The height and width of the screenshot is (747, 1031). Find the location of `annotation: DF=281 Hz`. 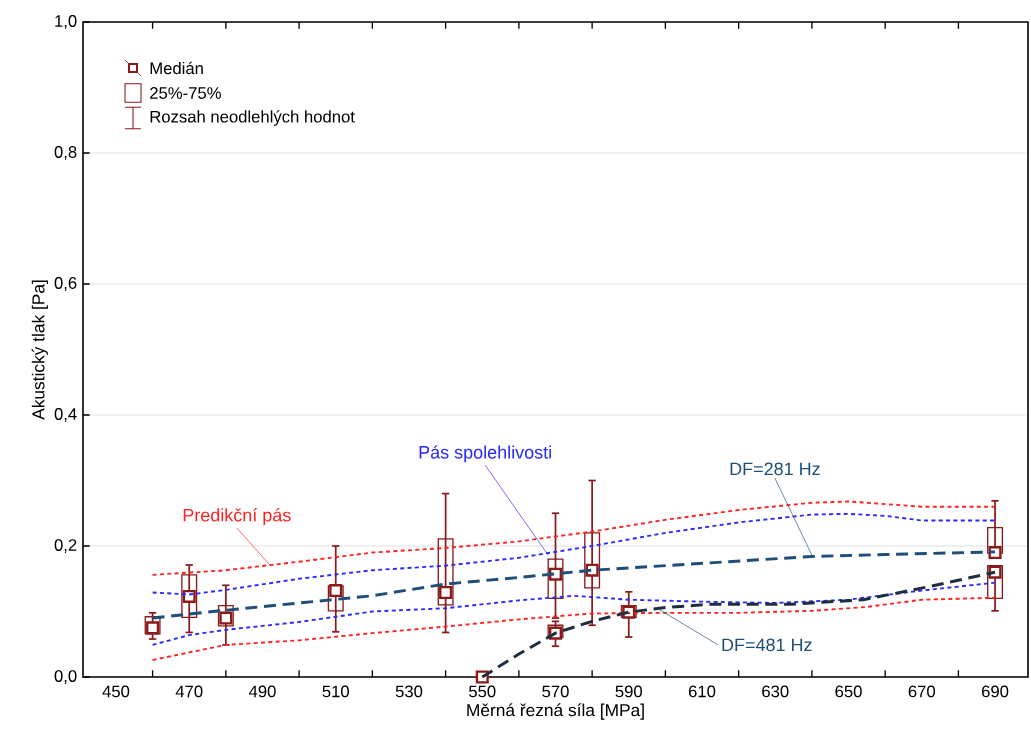

annotation: DF=281 Hz is located at coordinates (775, 469).